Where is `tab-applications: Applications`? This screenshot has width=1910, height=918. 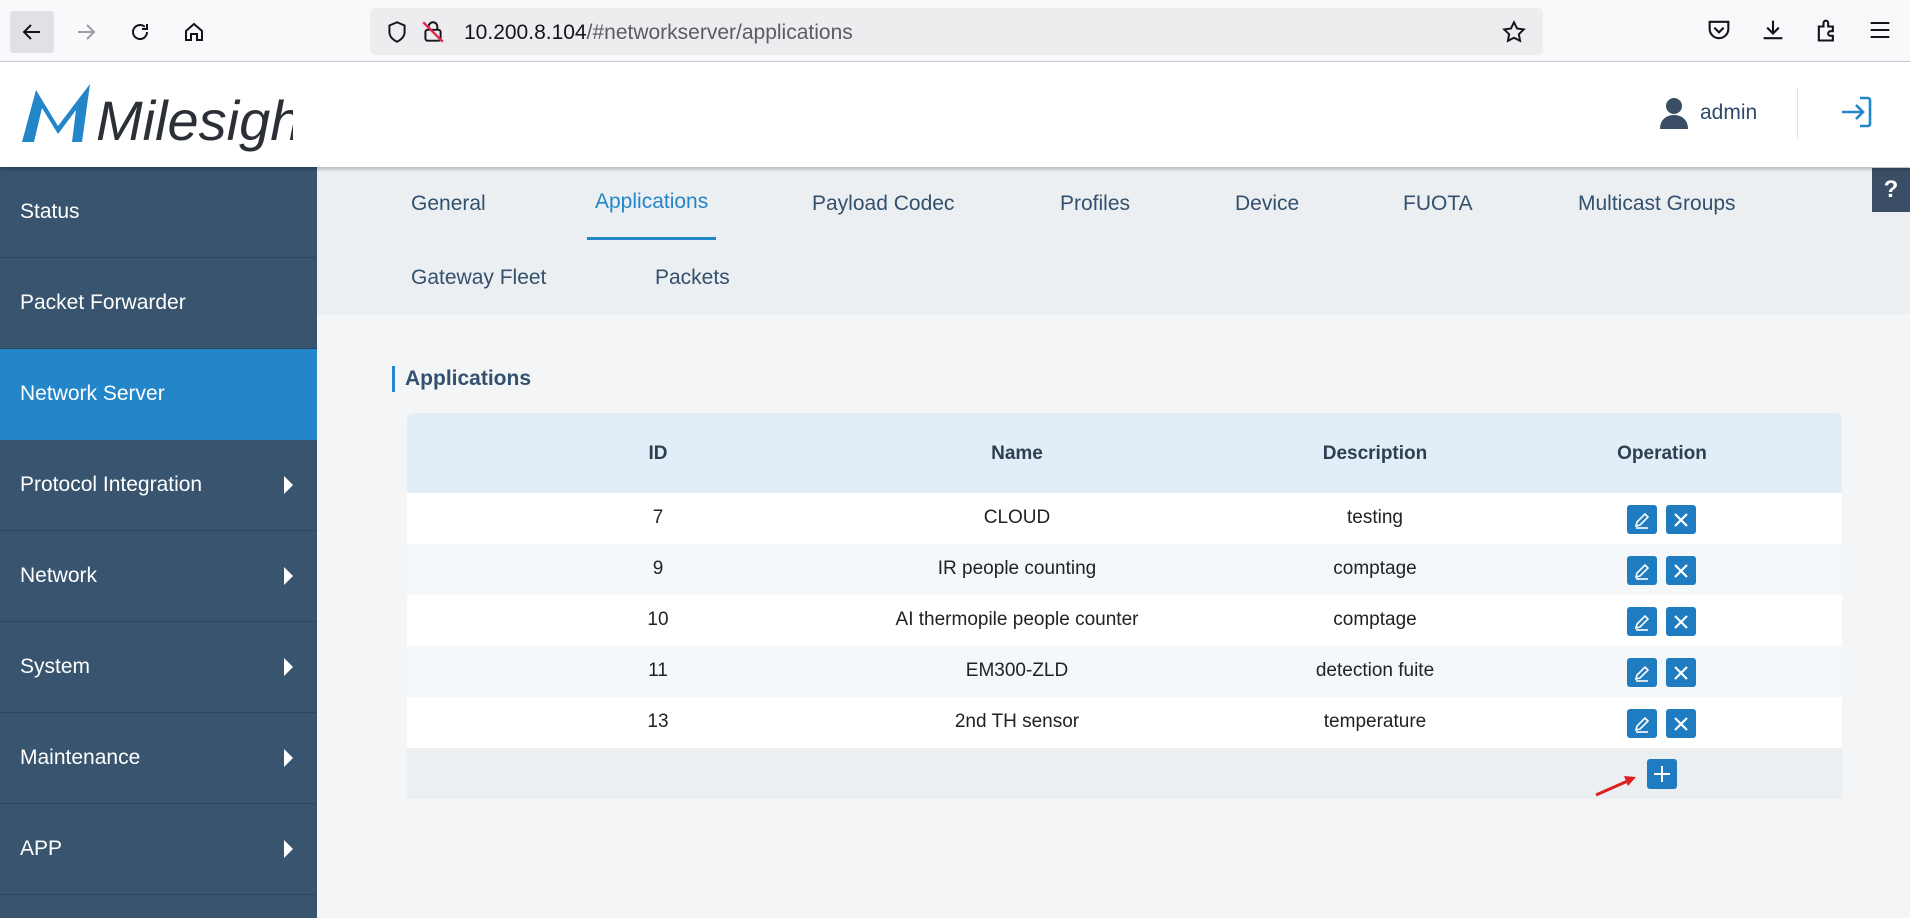 tab-applications: Applications is located at coordinates (652, 203).